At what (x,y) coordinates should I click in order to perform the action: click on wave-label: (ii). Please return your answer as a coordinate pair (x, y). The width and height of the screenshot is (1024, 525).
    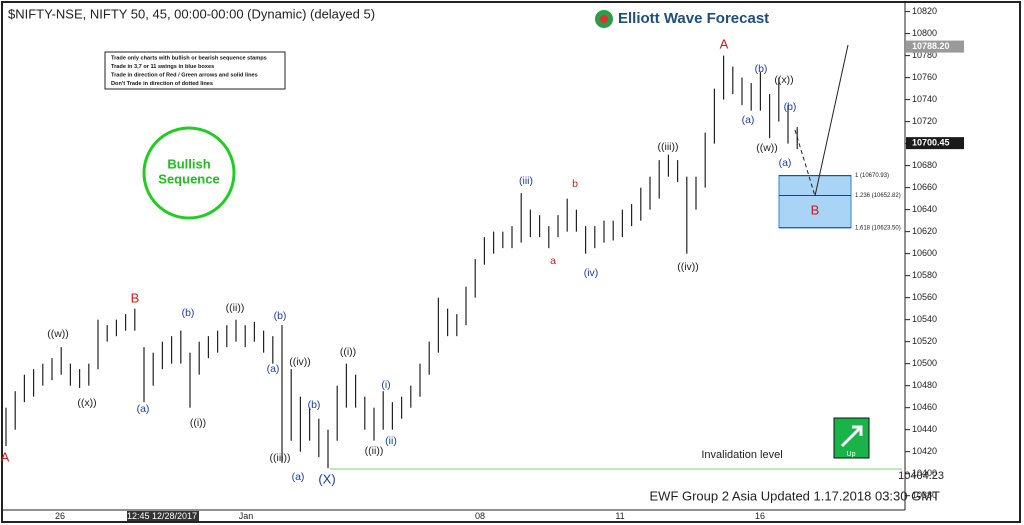
    Looking at the image, I should click on (391, 441).